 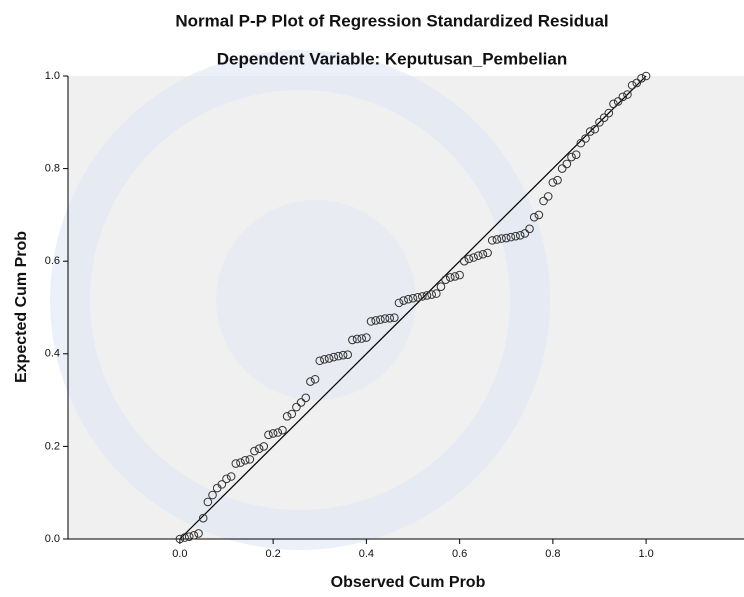 I want to click on x-axis-label: Observed Cum Prob, so click(x=408, y=582).